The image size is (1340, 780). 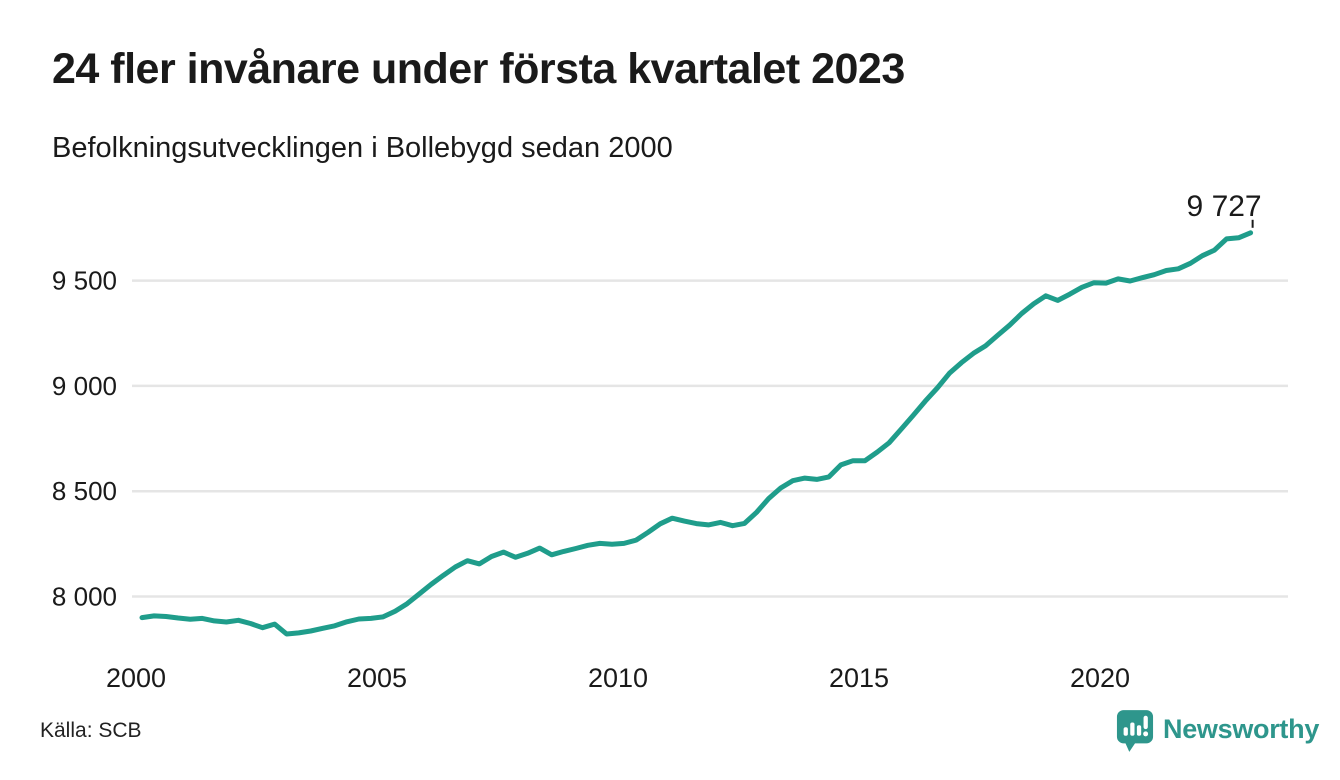 What do you see at coordinates (1100, 678) in the screenshot?
I see `x-axis-tick-label: 2020` at bounding box center [1100, 678].